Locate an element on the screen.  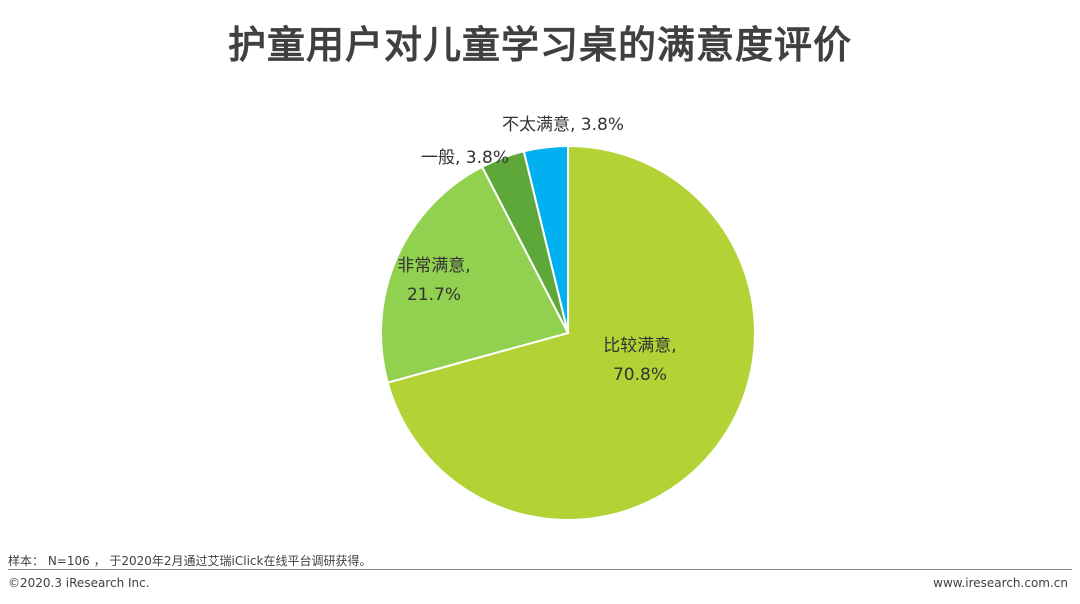
slice-label-2: 非常满意, is located at coordinates (433, 266).